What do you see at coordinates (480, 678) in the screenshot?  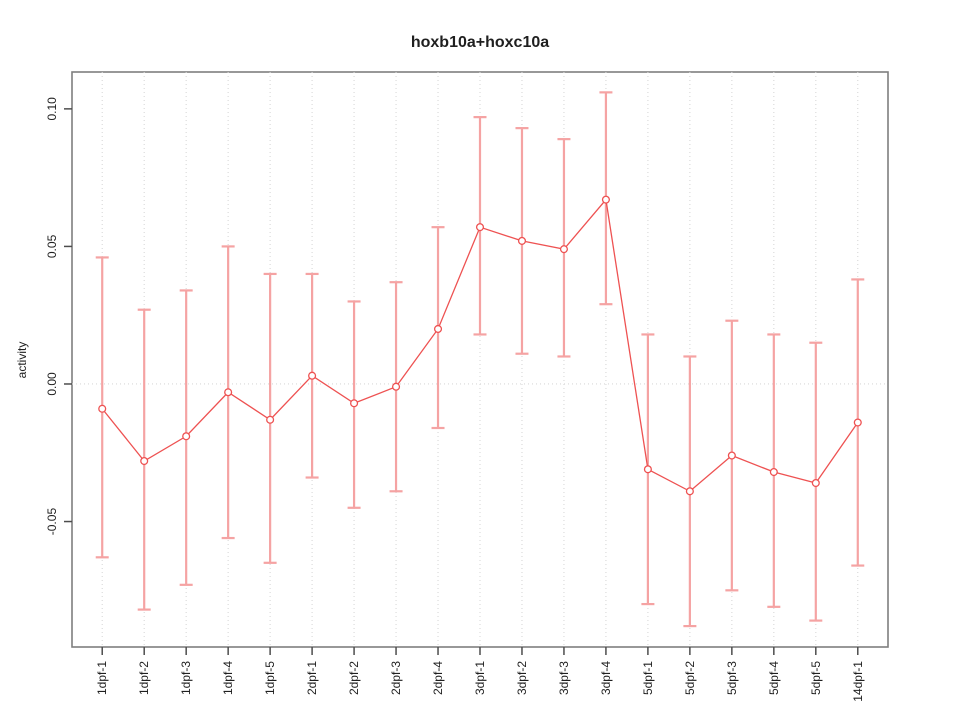 I see `x-tick-label: 3dpf-1` at bounding box center [480, 678].